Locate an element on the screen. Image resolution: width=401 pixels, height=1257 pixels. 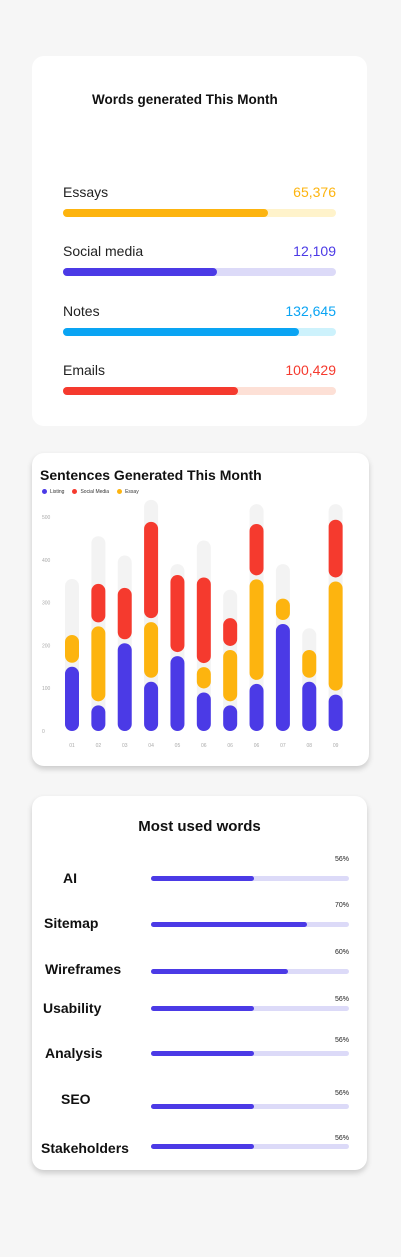
usage-label: Sitemap is located at coordinates (71, 923).